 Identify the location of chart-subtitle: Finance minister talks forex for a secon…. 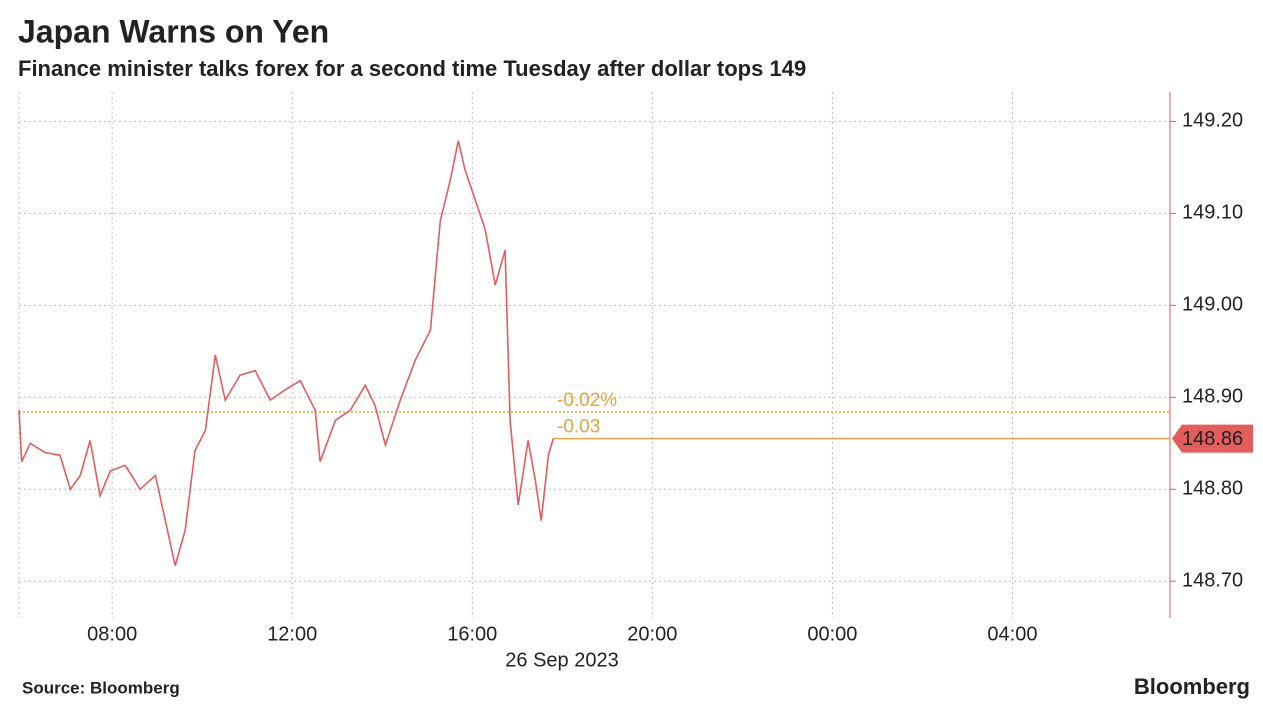
(412, 68).